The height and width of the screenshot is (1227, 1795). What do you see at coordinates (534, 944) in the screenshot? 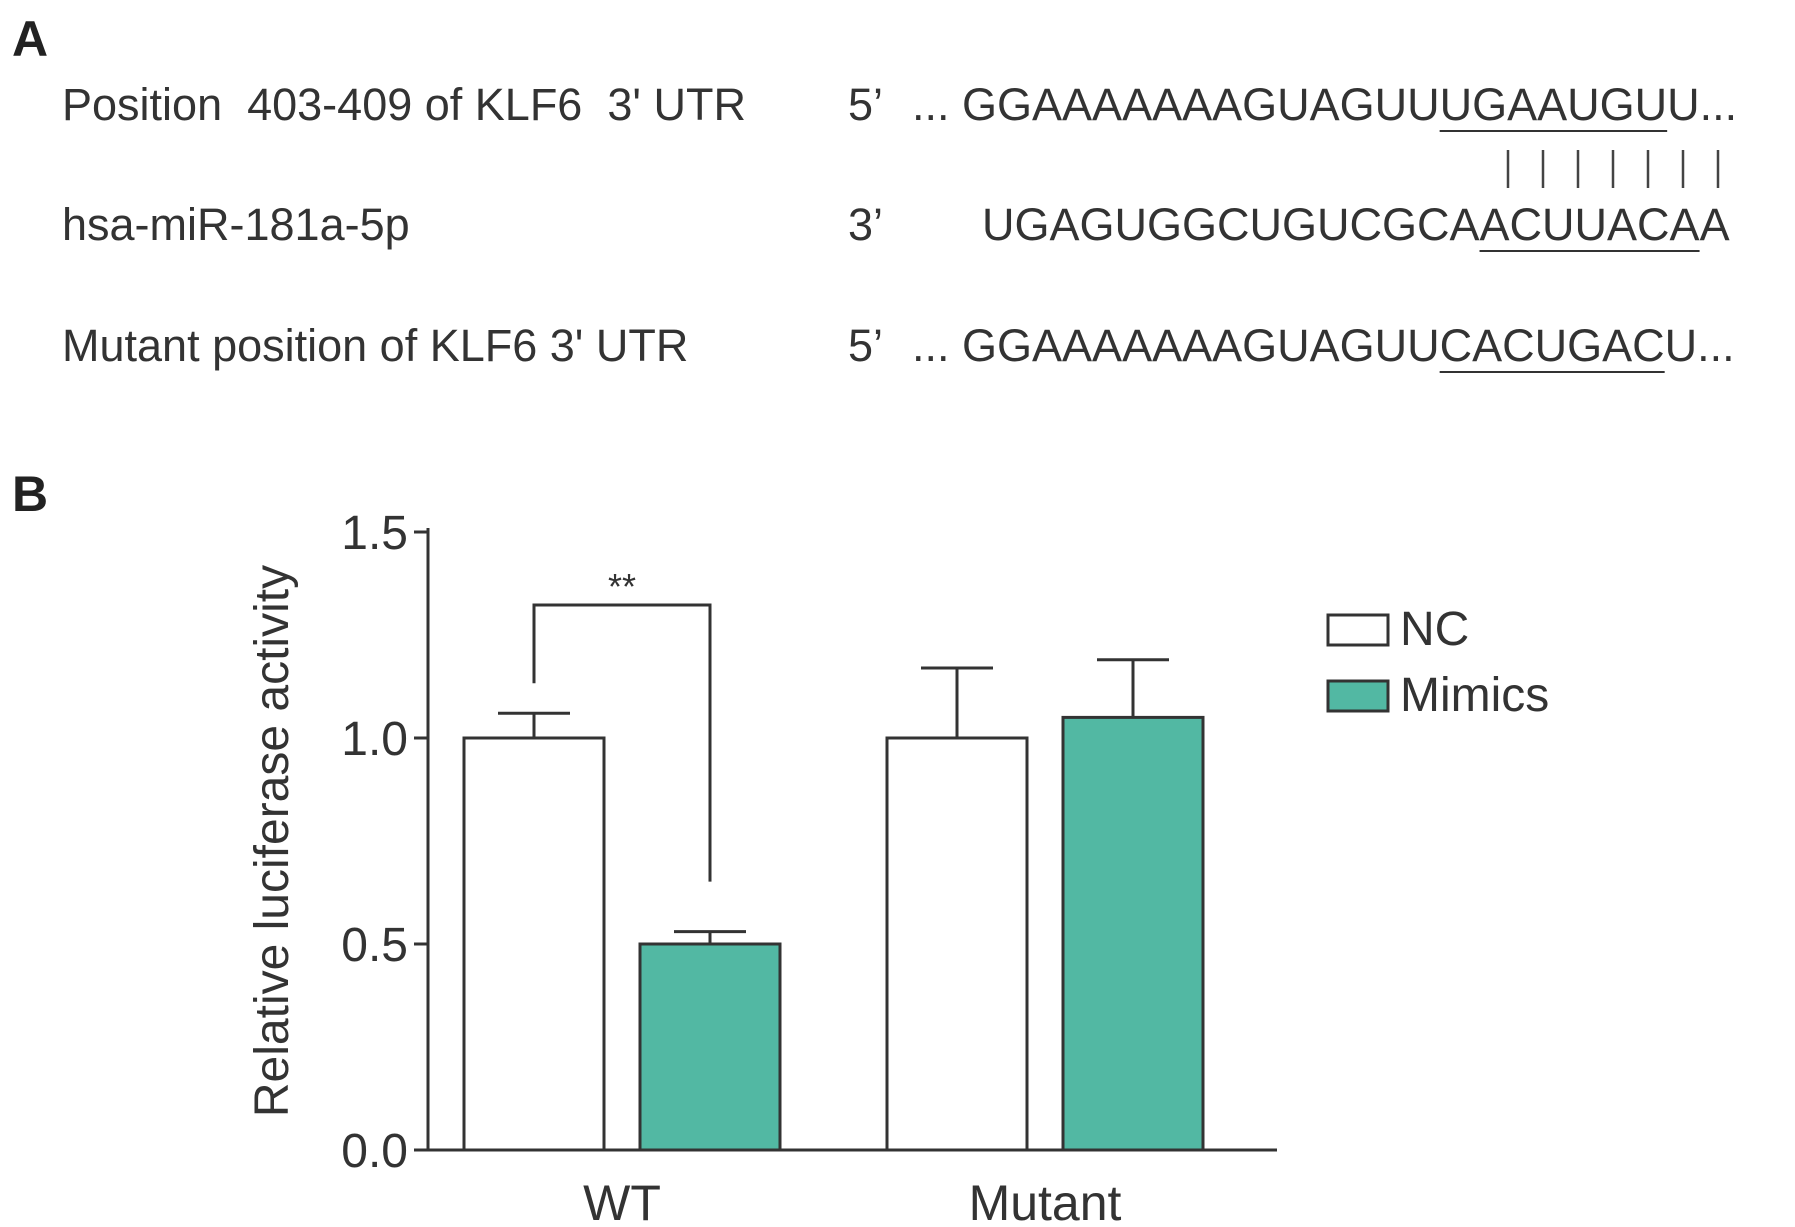
I see `bar-nc-wt` at bounding box center [534, 944].